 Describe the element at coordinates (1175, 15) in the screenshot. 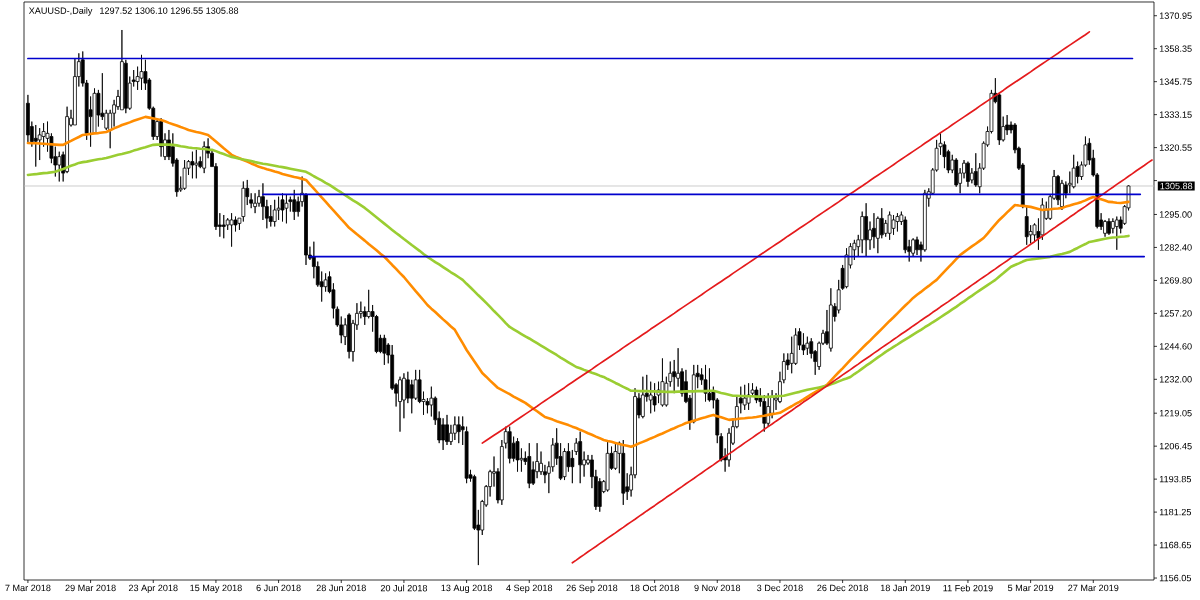

I see `y-tick-label: 1370.95` at that location.